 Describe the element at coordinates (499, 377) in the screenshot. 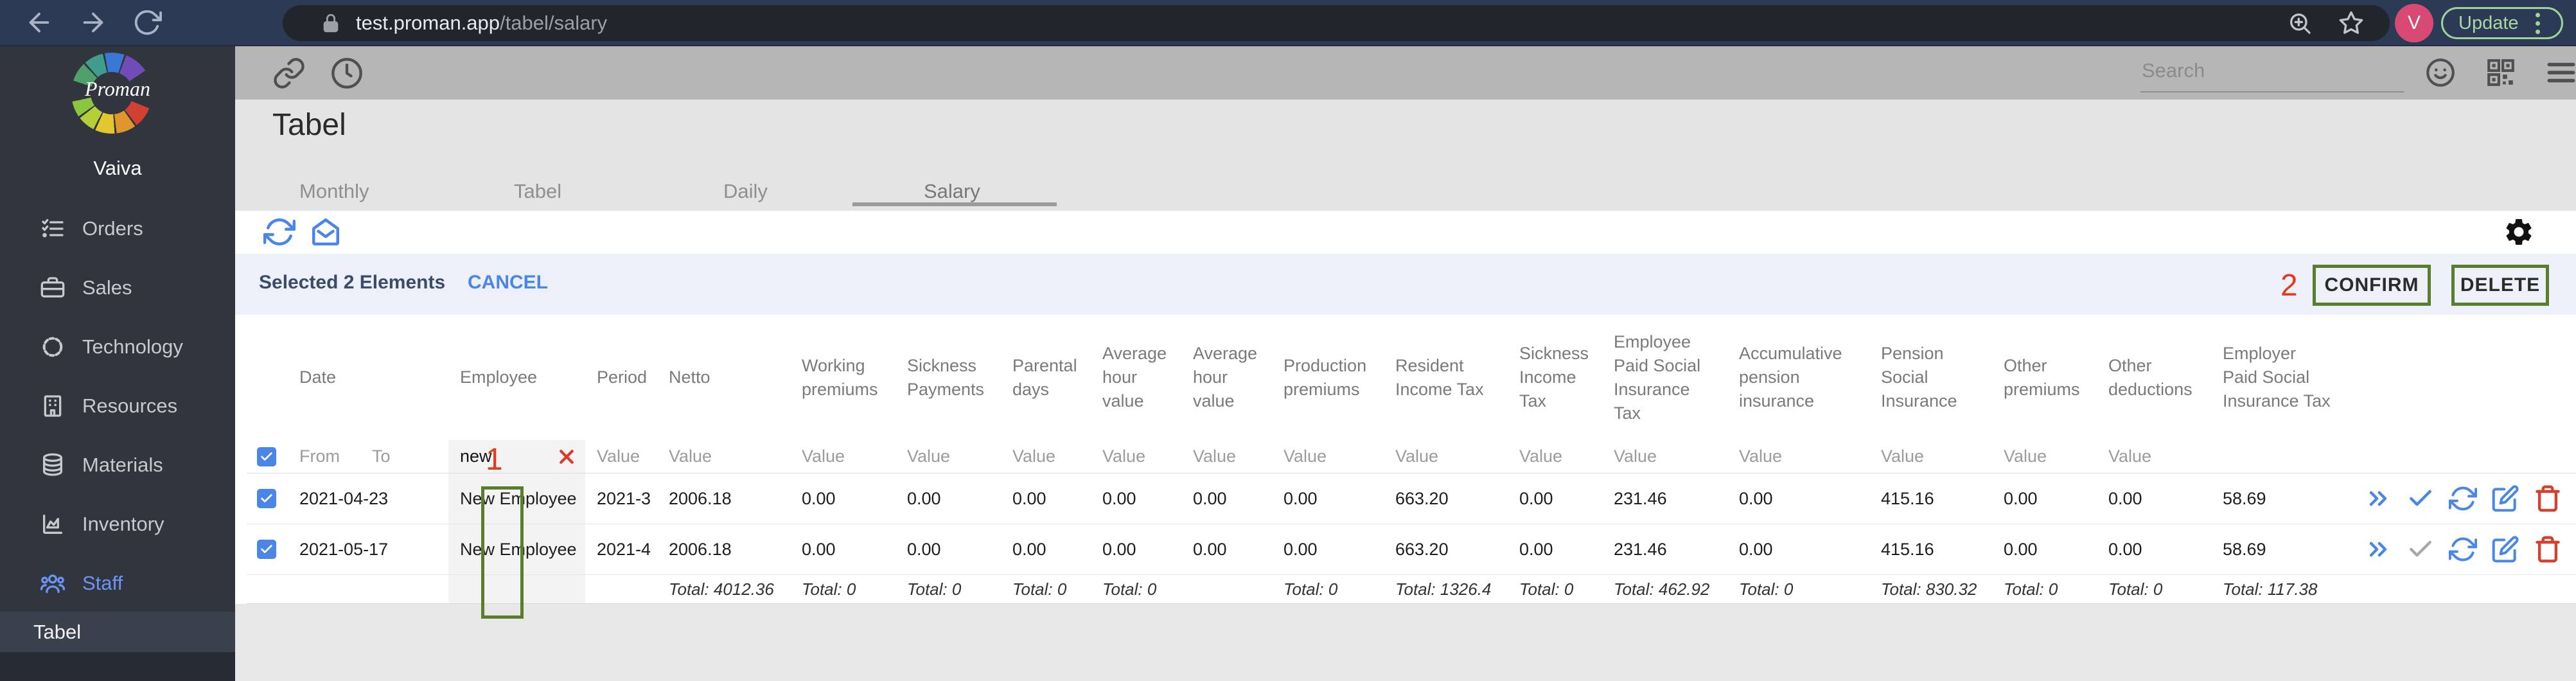

I see `col-header: Employee` at that location.